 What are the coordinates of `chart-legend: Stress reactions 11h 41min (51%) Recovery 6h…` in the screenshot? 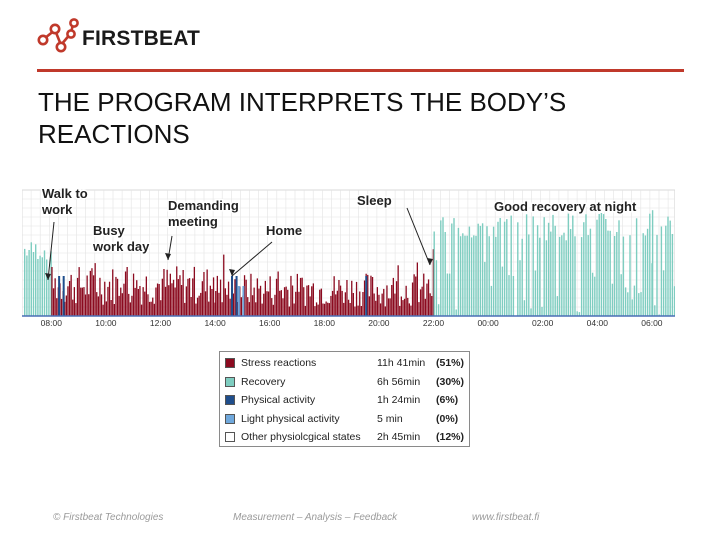 It's located at (344, 399).